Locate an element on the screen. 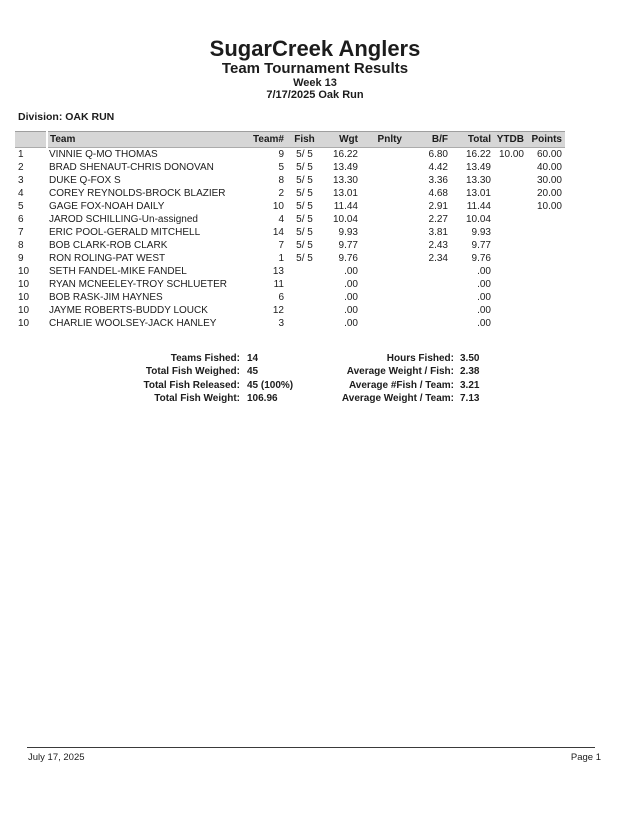 This screenshot has width=630, height=816. table-row: 9 RON ROLING-PAT WEST 1 5/ 5 9.76 2.34 9.76 is located at coordinates (290, 258).